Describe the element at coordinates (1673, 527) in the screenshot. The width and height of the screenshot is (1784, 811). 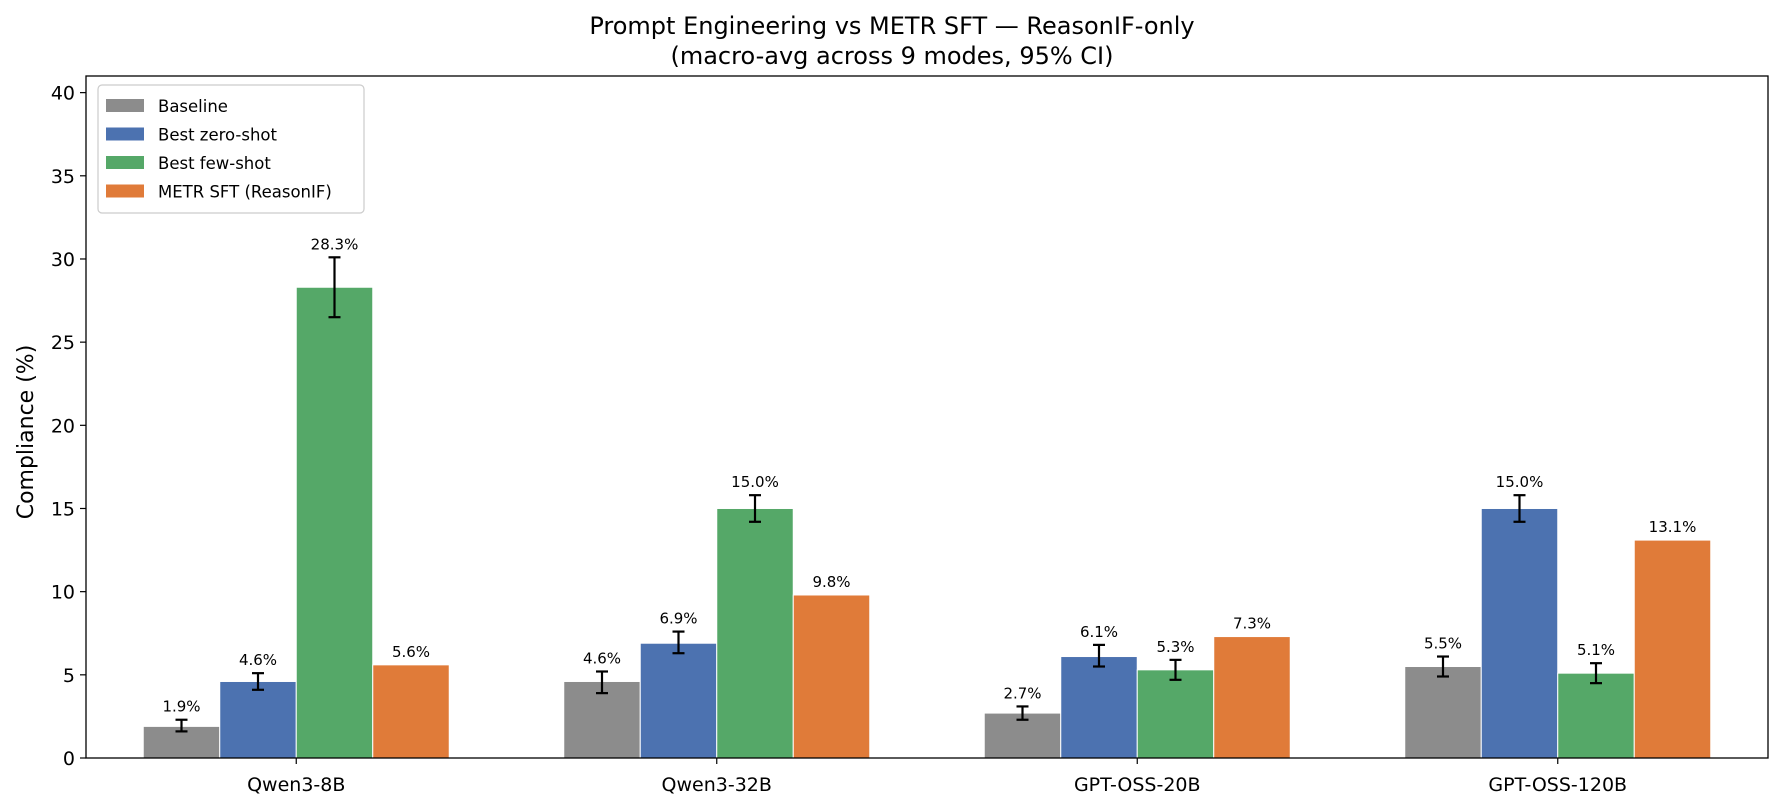
I see `data-label: 13.1%` at that location.